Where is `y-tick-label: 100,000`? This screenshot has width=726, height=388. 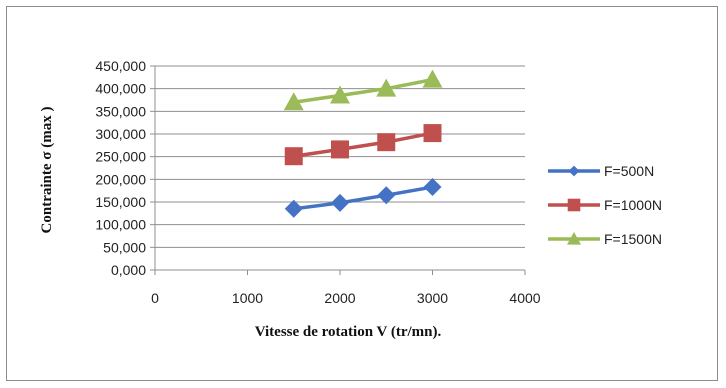
y-tick-label: 100,000 is located at coordinates (120, 225).